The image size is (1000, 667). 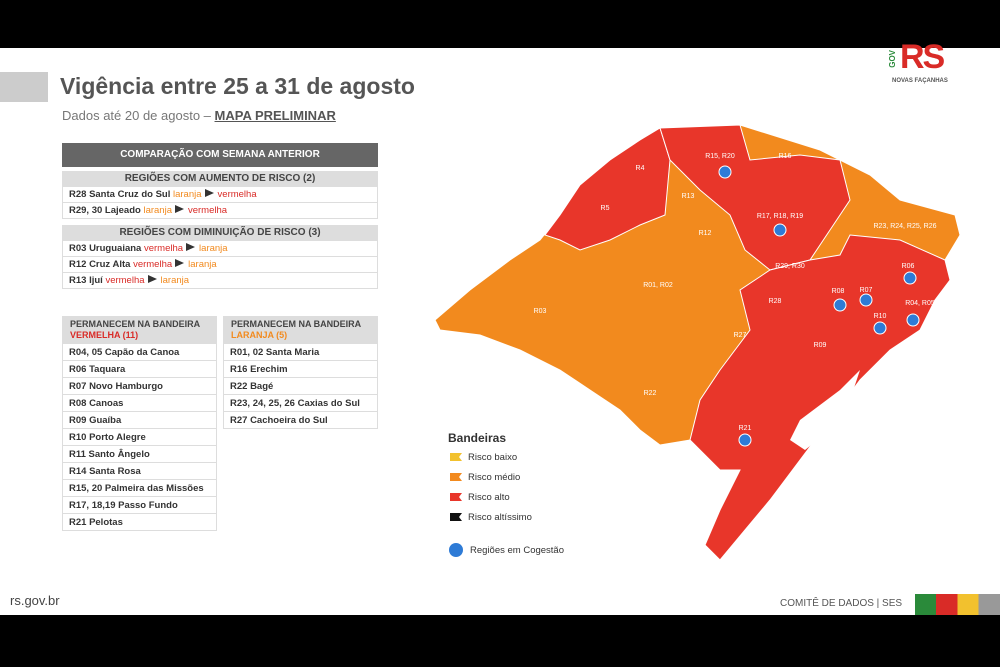 What do you see at coordinates (740, 335) in the screenshot?
I see `region-label: R27` at bounding box center [740, 335].